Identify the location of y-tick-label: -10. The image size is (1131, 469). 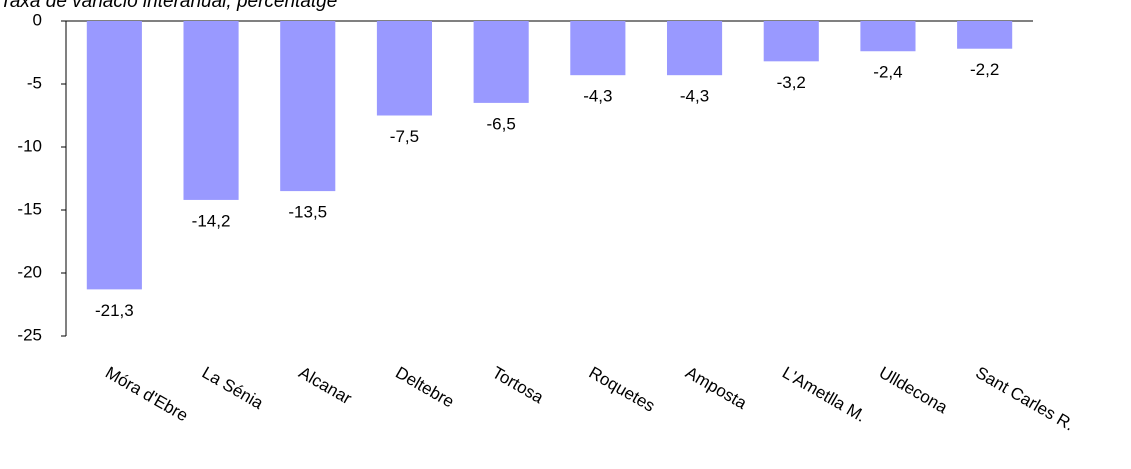
(29, 145).